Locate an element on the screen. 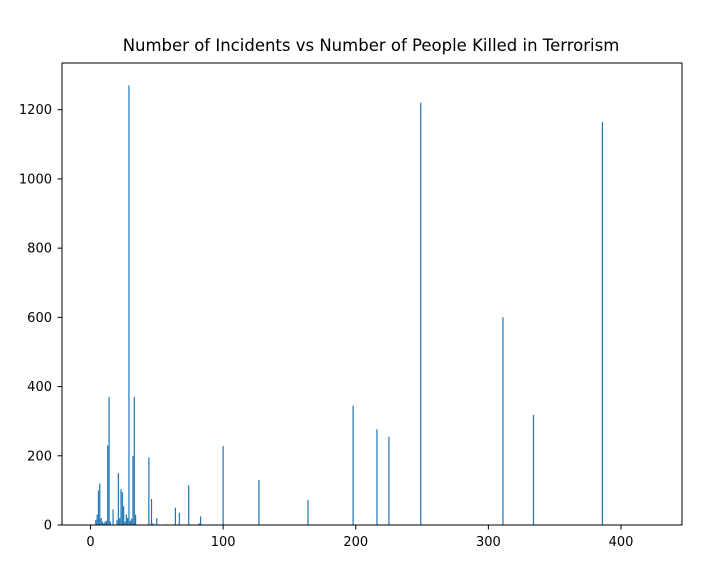  x-tick-label: 100 is located at coordinates (223, 542).